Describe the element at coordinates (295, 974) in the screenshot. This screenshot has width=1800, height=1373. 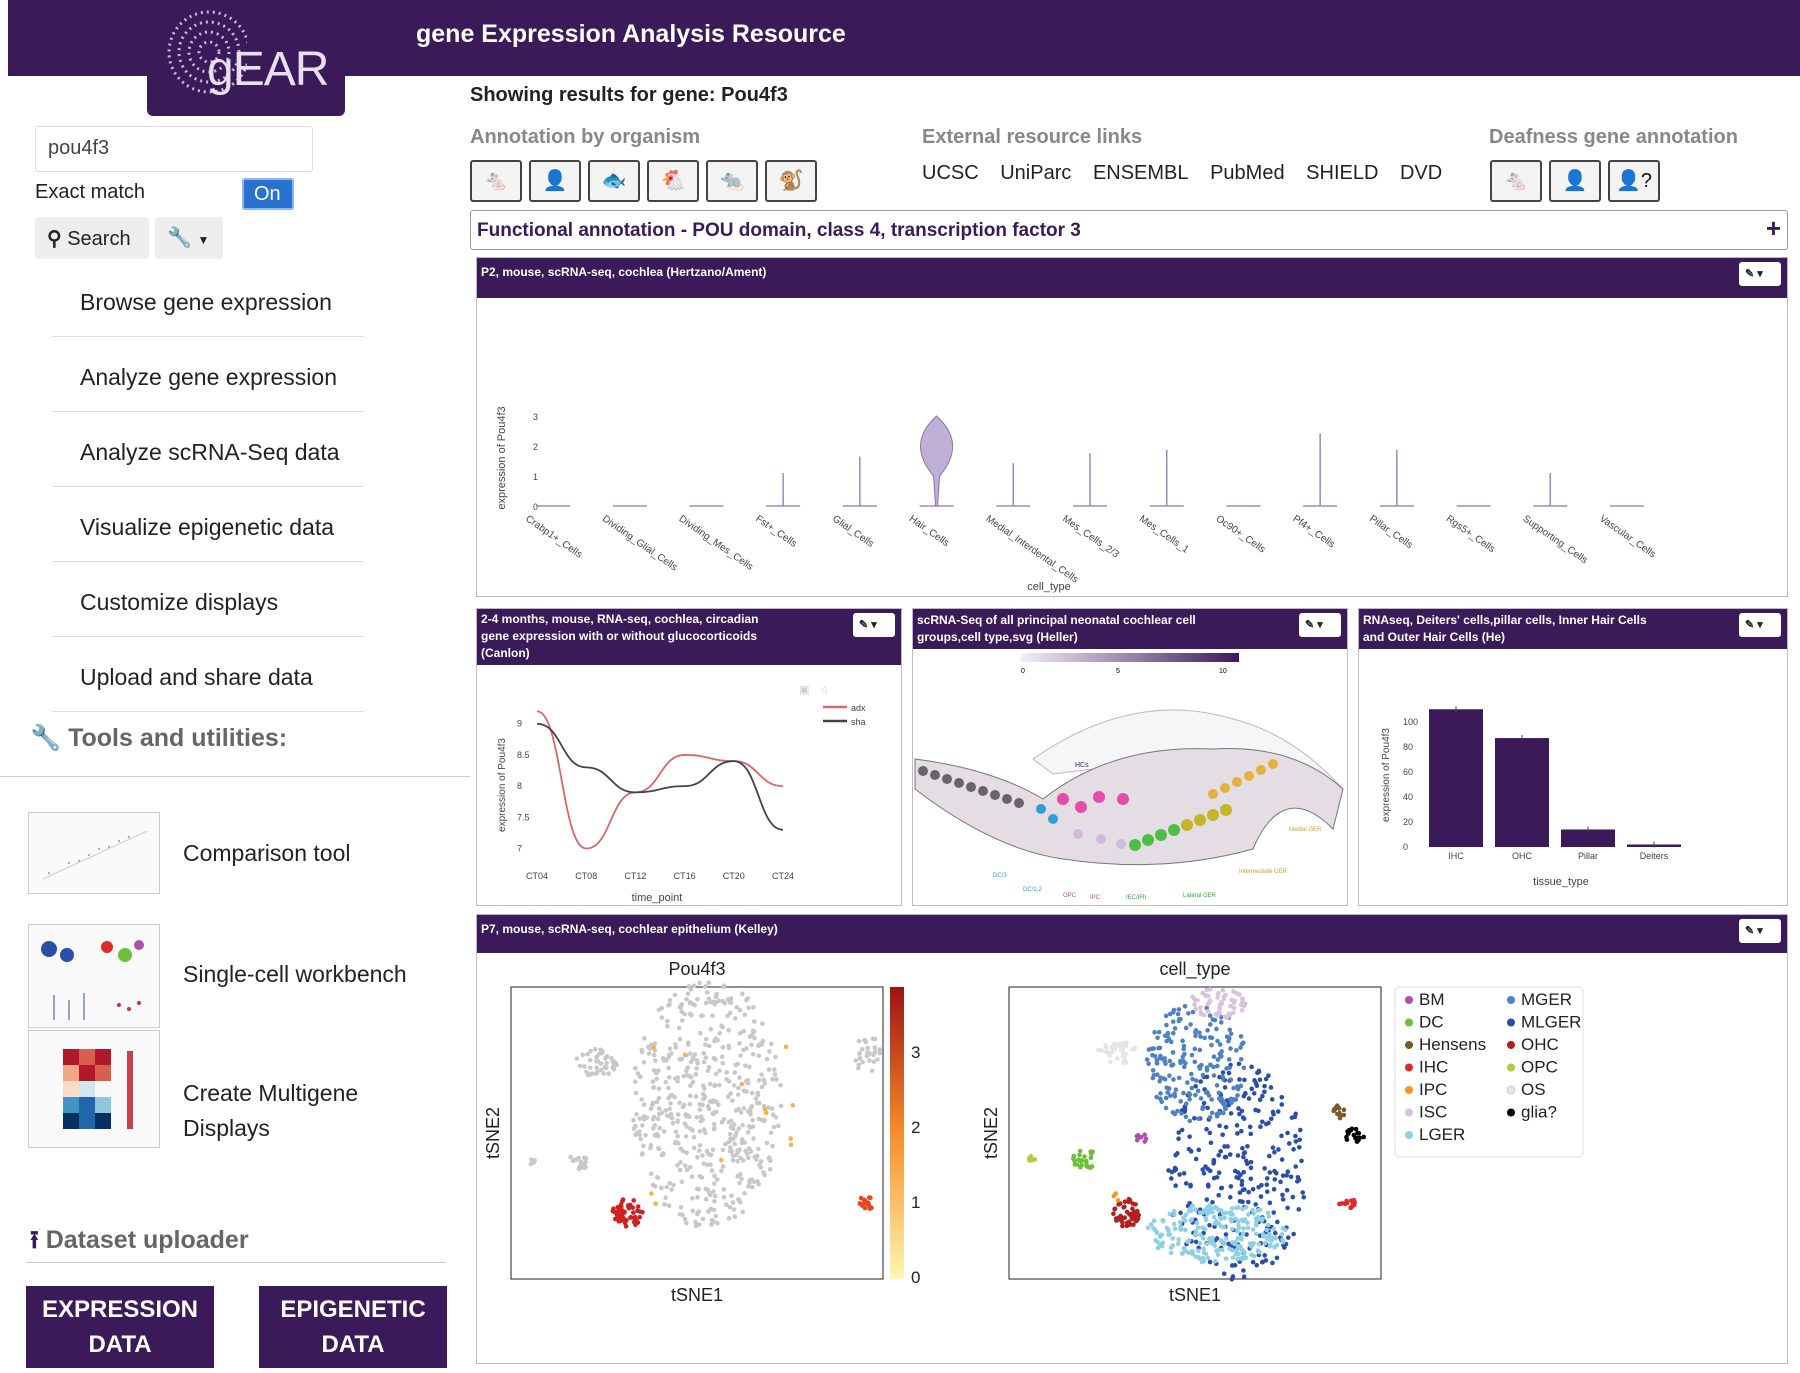
I see `single-cell-workbench-link: Single-cell workbench` at that location.